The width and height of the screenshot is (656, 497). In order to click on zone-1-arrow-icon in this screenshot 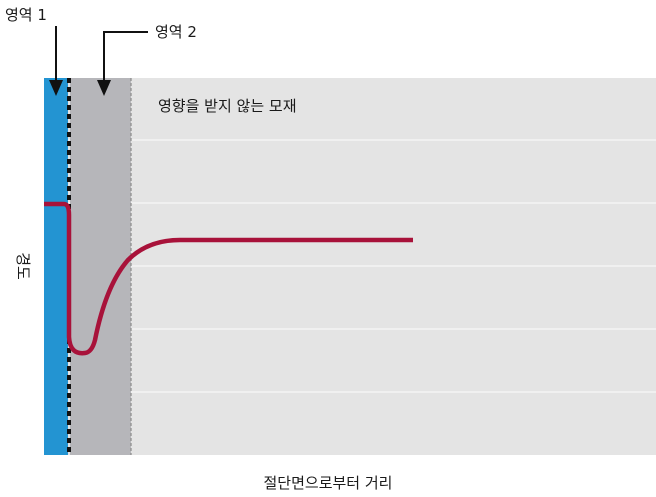, I will do `click(56, 88)`.